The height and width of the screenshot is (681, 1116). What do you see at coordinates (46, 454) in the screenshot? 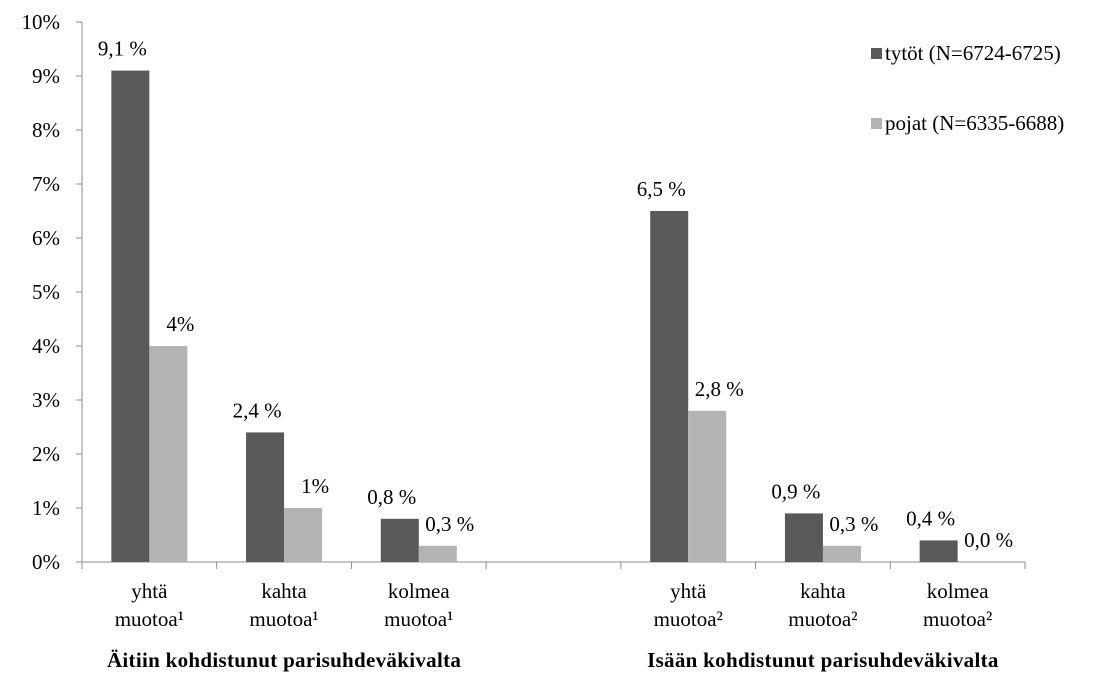
I see `y-tick-label: 2%` at bounding box center [46, 454].